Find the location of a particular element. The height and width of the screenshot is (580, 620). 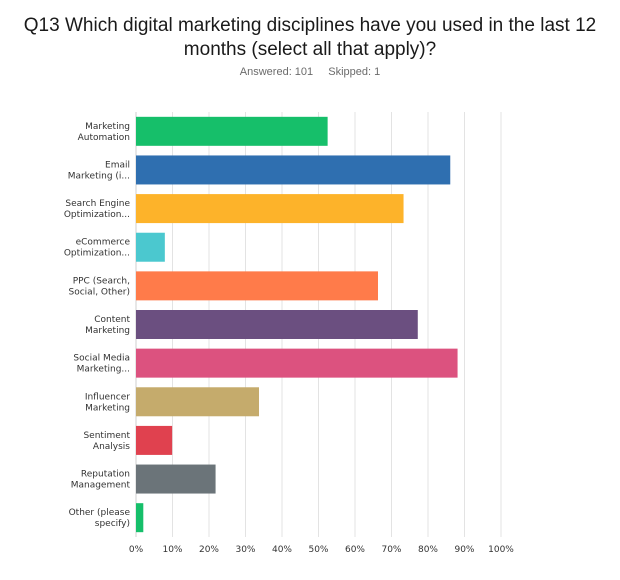

category-label: eCommerce is located at coordinates (103, 243).